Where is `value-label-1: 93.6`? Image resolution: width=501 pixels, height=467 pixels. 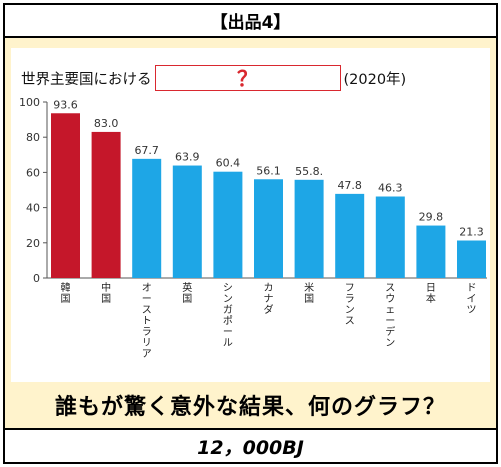
value-label-1: 93.6 is located at coordinates (65, 104).